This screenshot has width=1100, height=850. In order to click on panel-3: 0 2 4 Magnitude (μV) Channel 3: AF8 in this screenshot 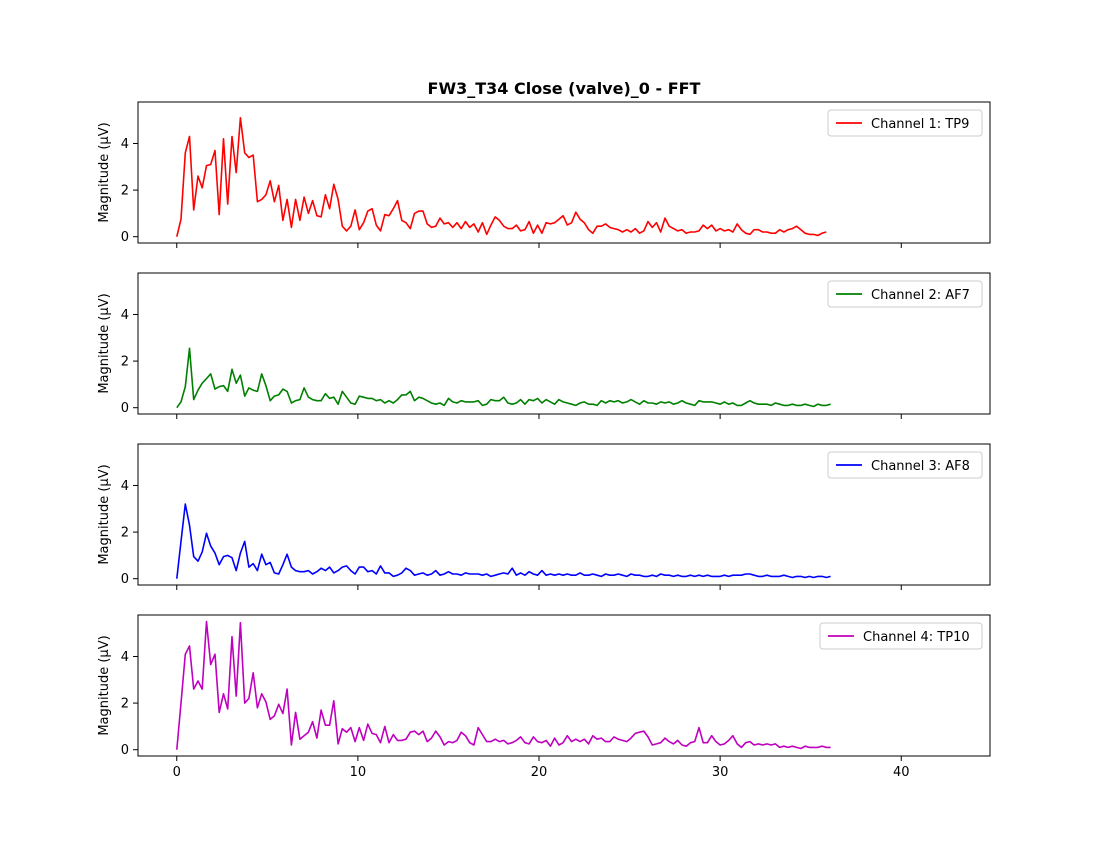, I will do `click(544, 516)`.